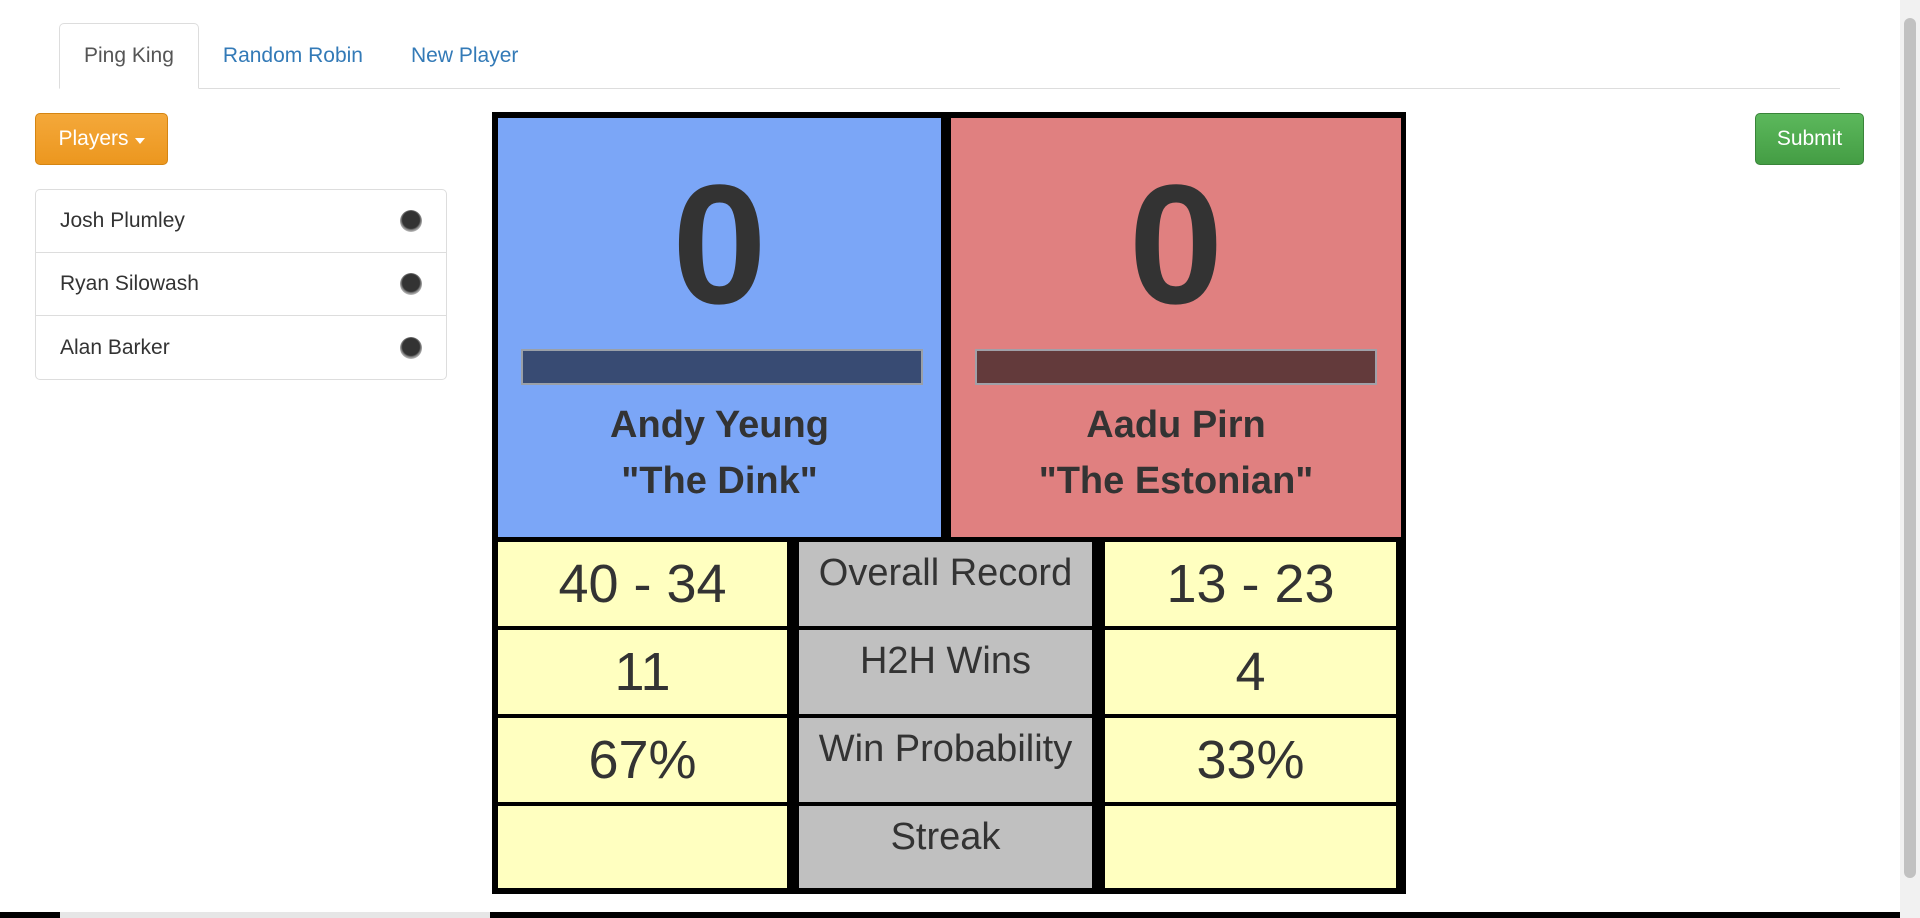 This screenshot has height=918, width=1920. I want to click on stat-right-h2h-wins: 4, so click(1250, 672).